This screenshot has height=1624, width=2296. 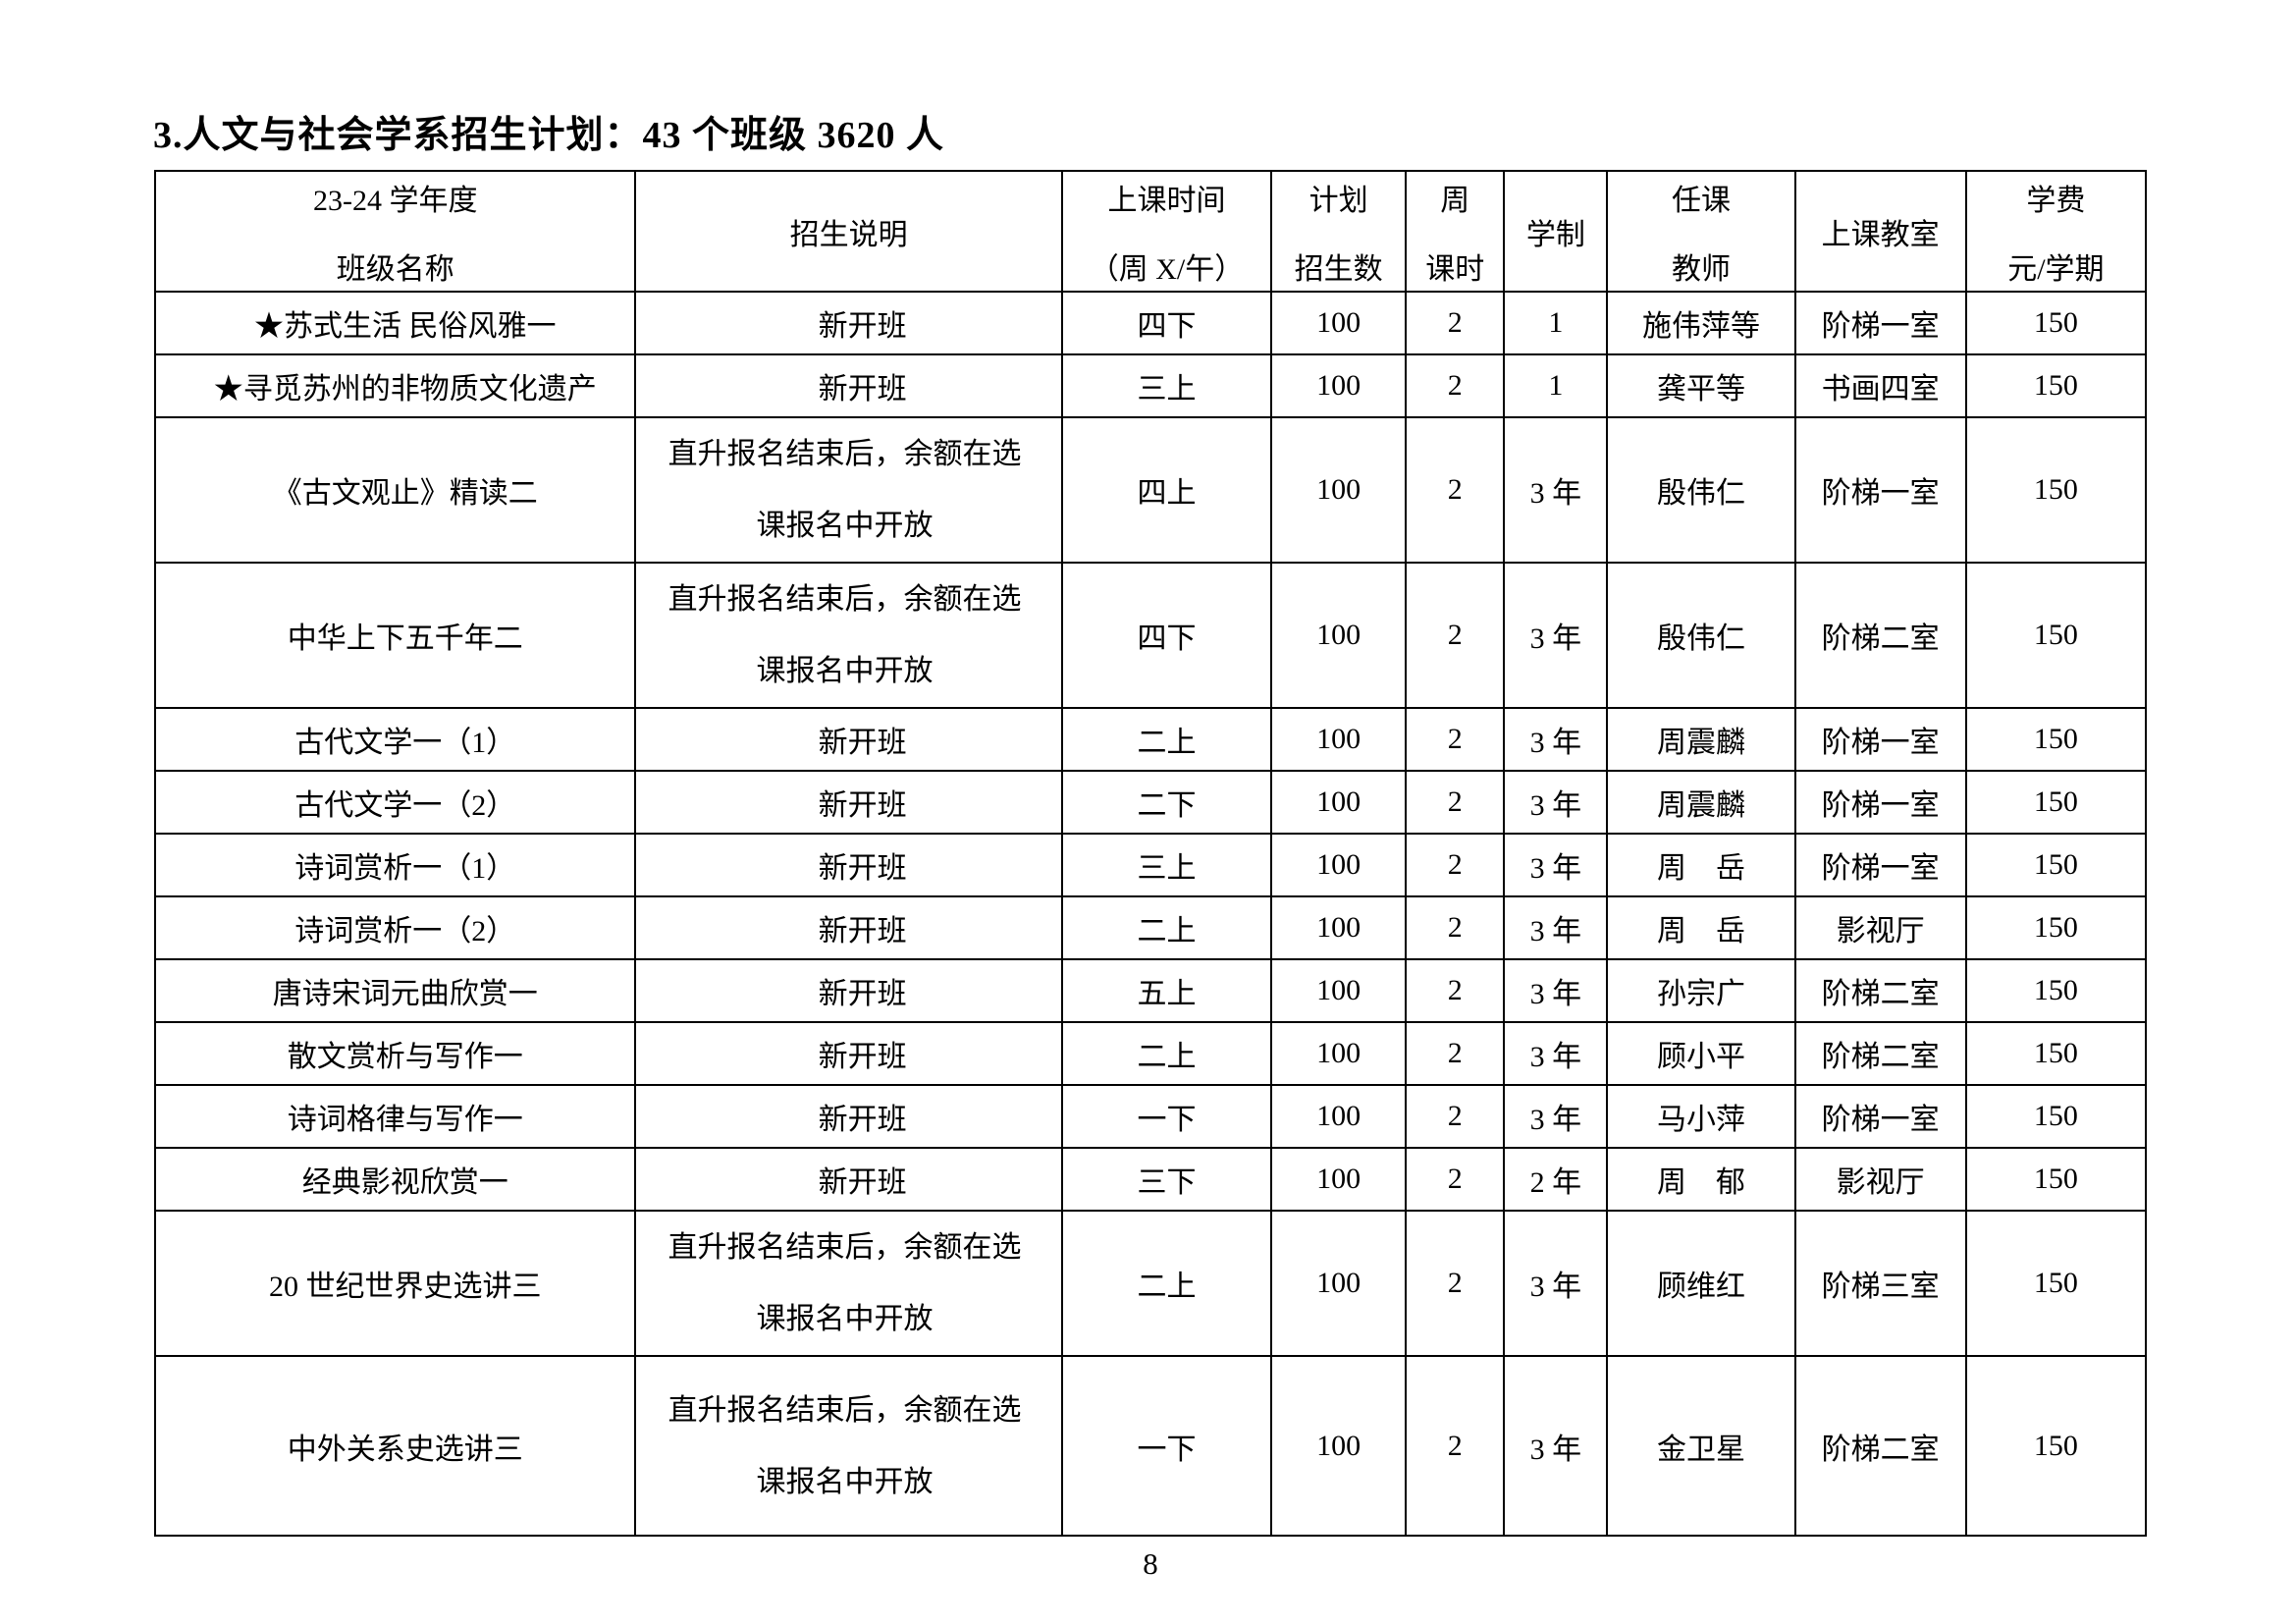 I want to click on cell-class-name: ★苏式生活 民俗风雅一, so click(x=395, y=323).